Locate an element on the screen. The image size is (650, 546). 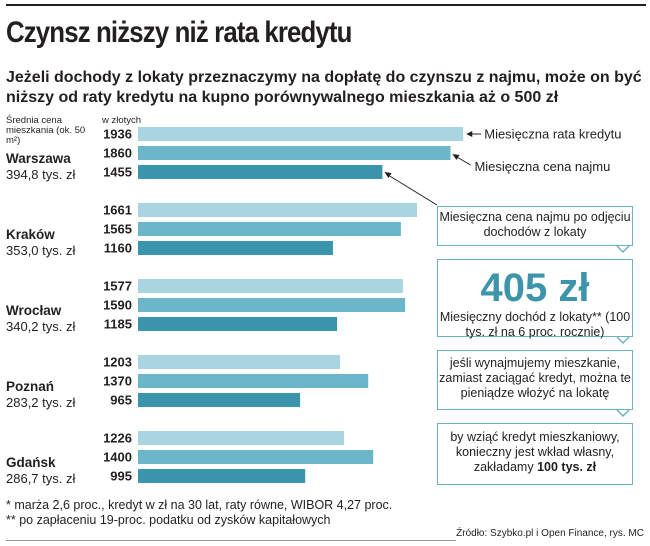
city-price: 283,2 tys. zł is located at coordinates (40, 402).